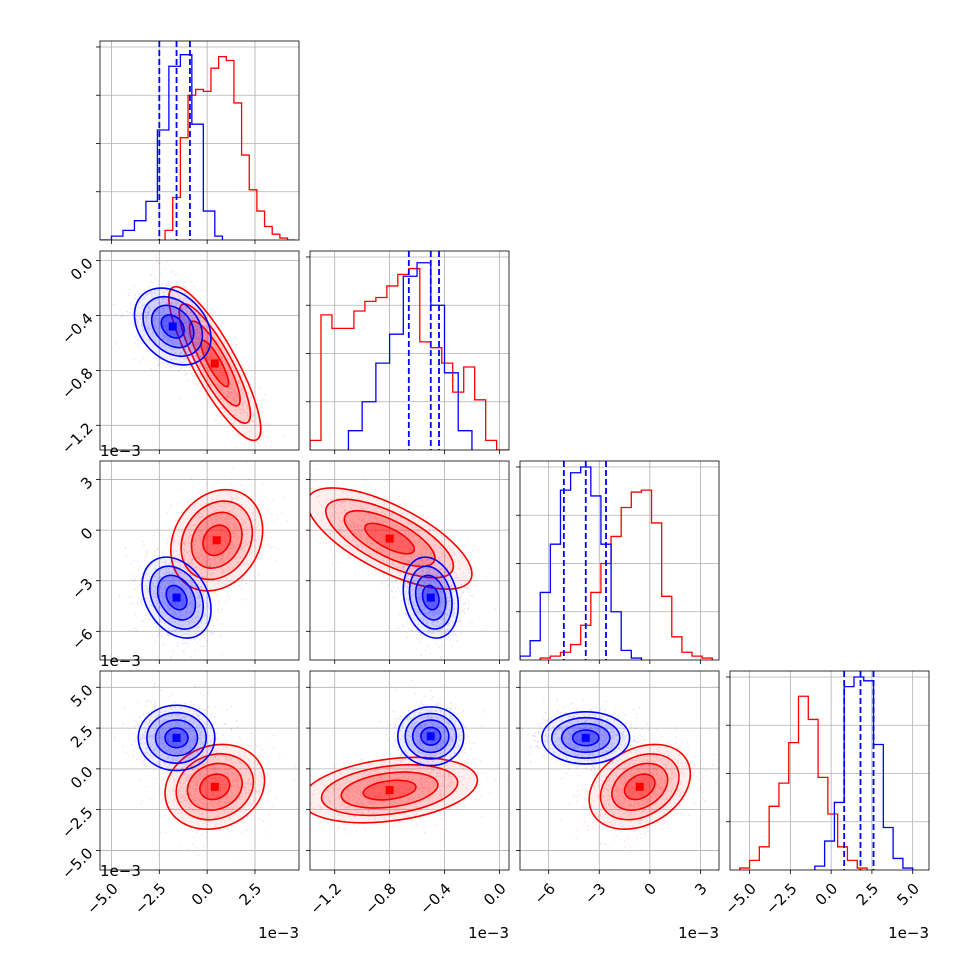 This screenshot has height=970, width=970. I want to click on histogram-panel-0-frame, so click(199, 140).